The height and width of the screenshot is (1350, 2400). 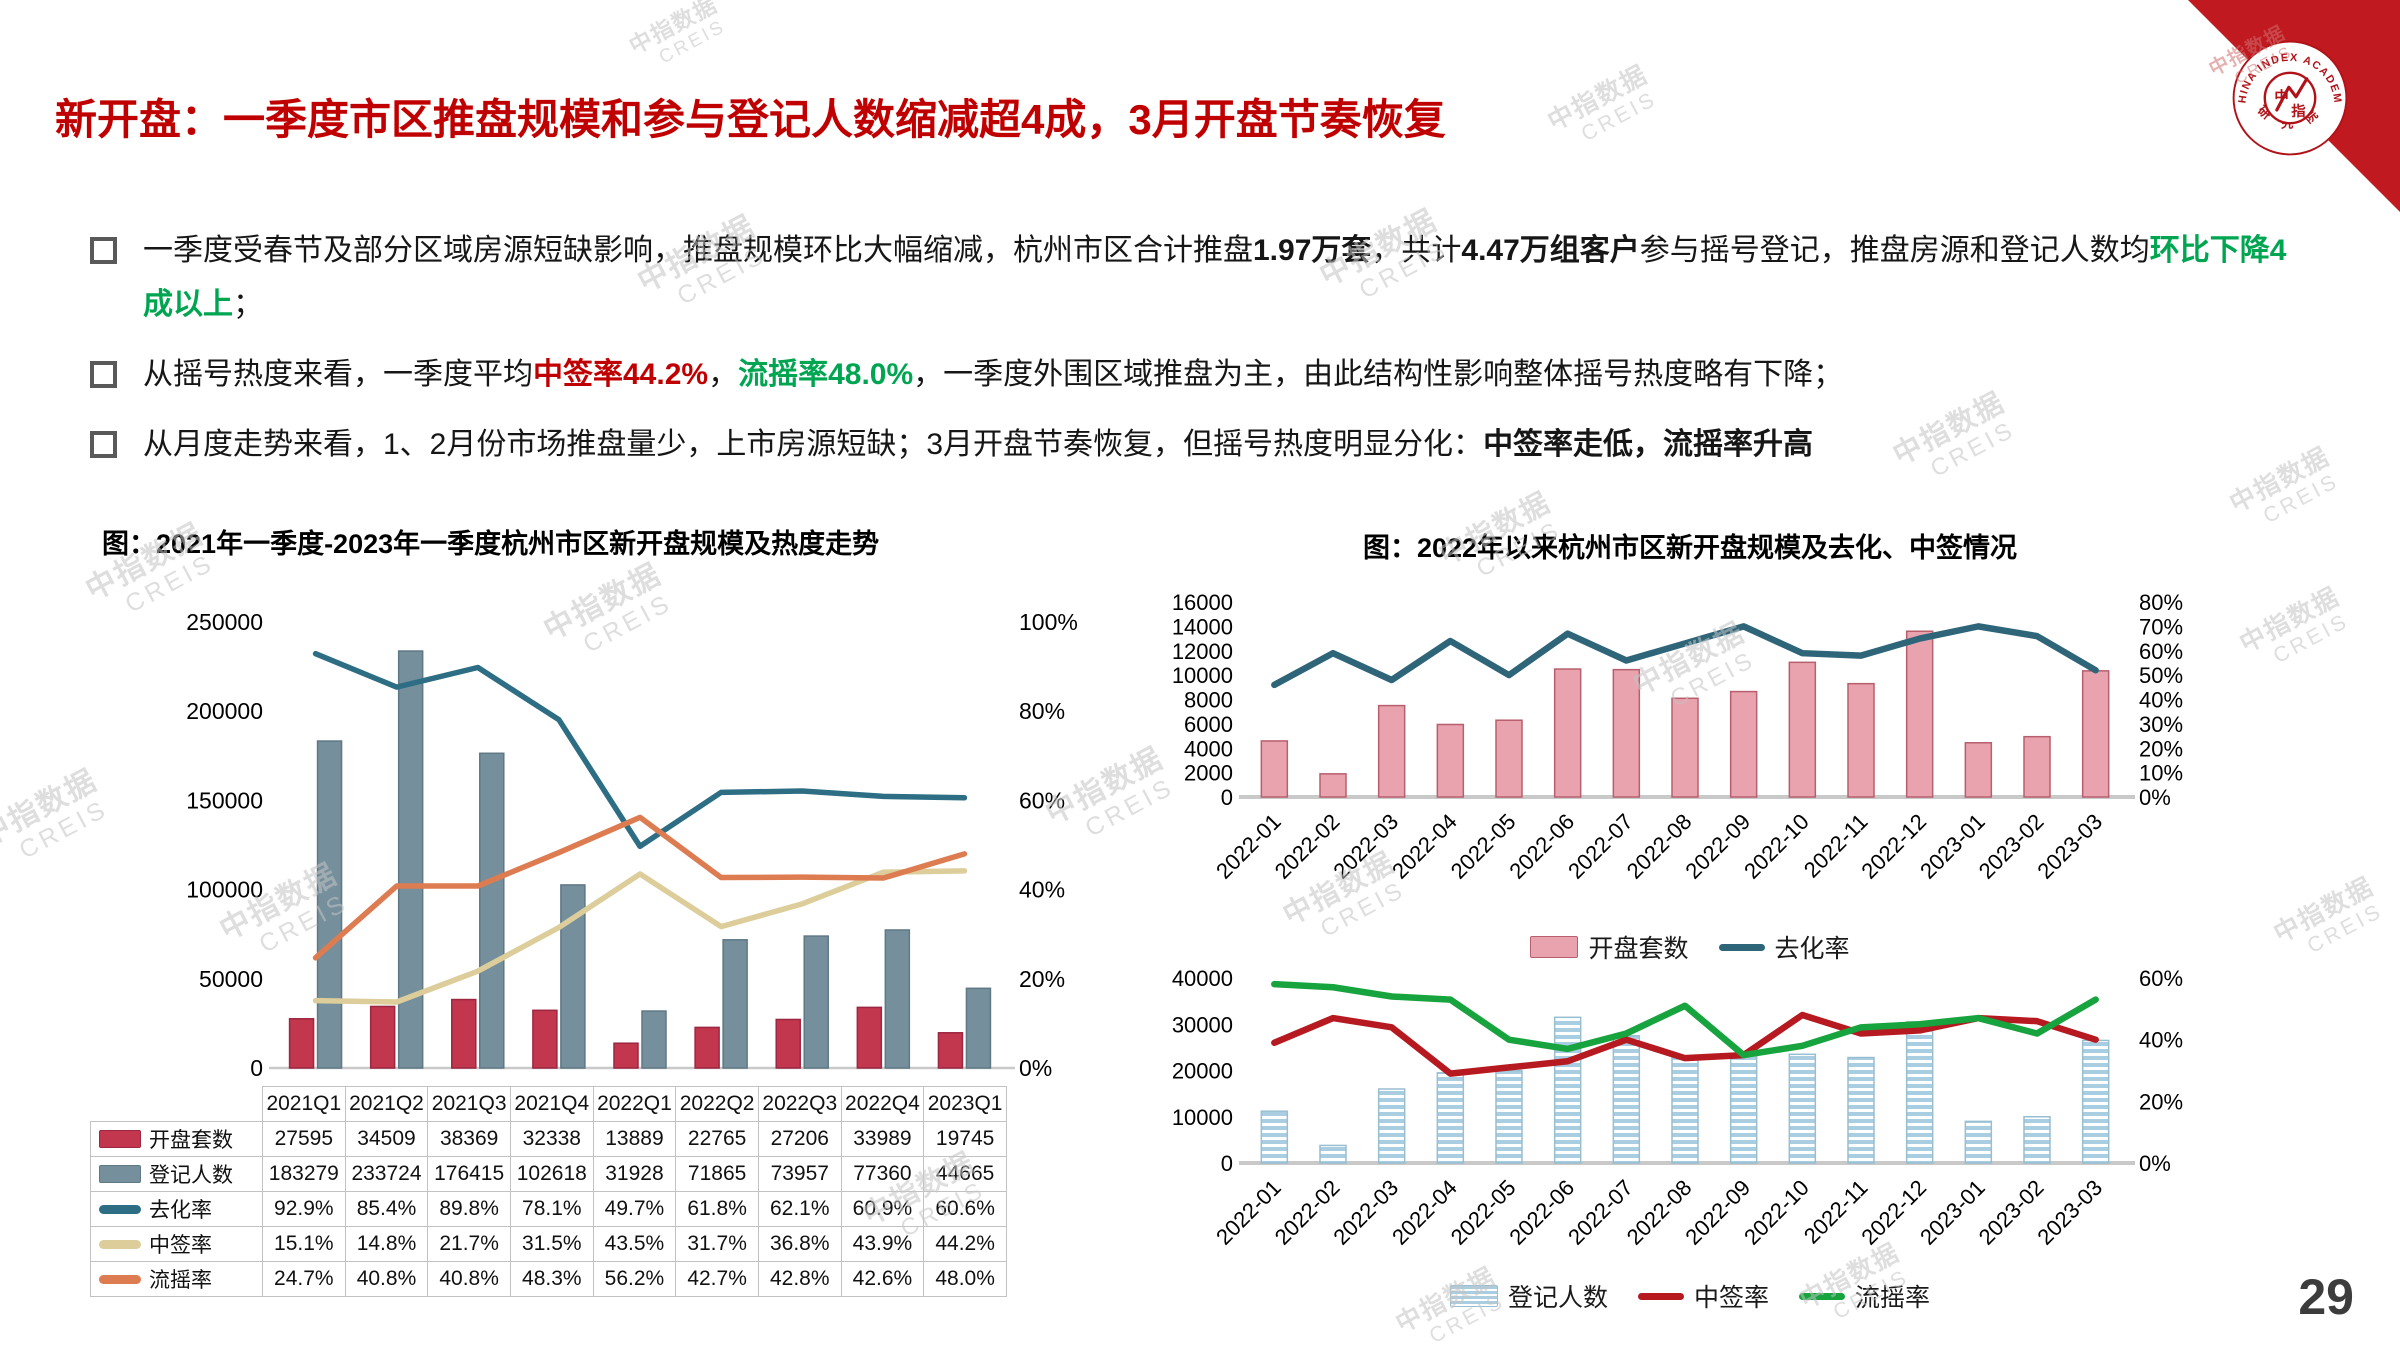 What do you see at coordinates (551, 1244) in the screenshot?
I see `table-value-cell: 31.5%` at bounding box center [551, 1244].